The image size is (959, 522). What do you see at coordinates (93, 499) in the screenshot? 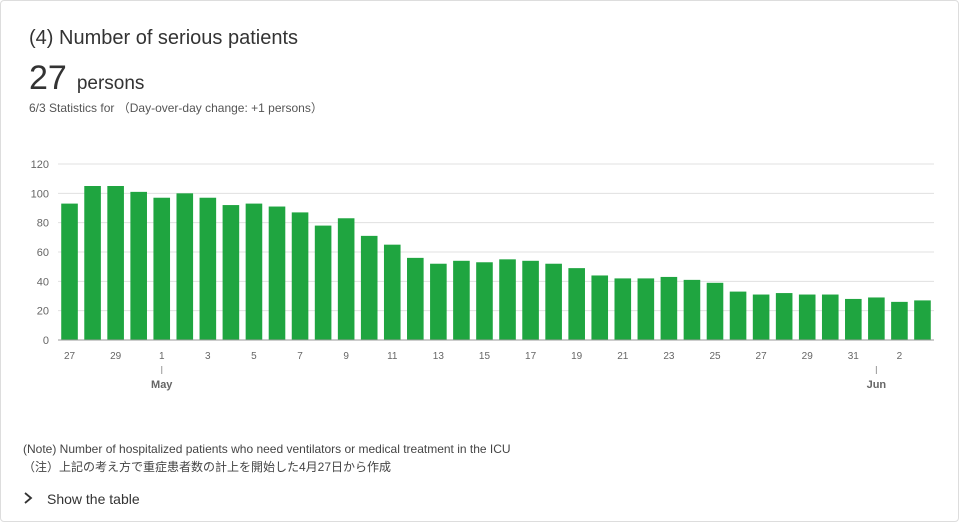
I see `show-table-label: Show the table` at bounding box center [93, 499].